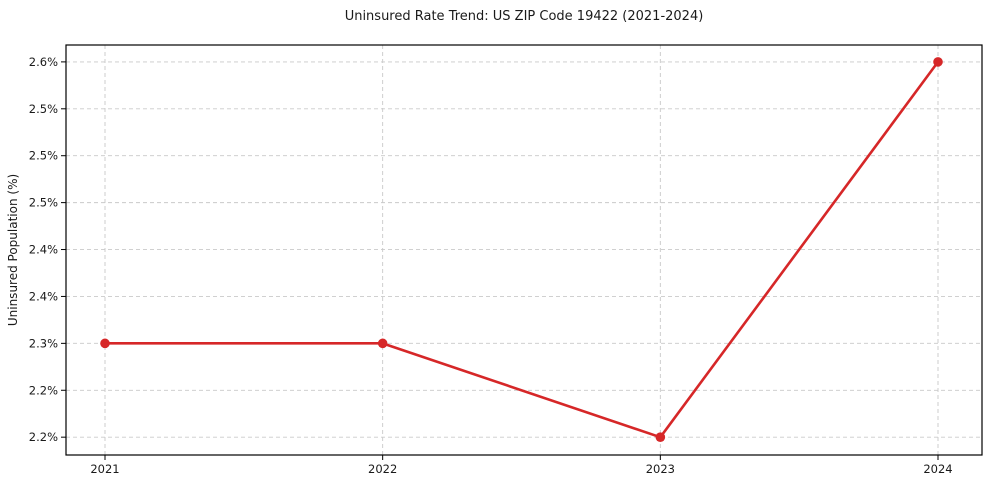 The height and width of the screenshot is (490, 989). What do you see at coordinates (521, 465) in the screenshot?
I see `x-axis: 2021 2022 2023 2024` at bounding box center [521, 465].